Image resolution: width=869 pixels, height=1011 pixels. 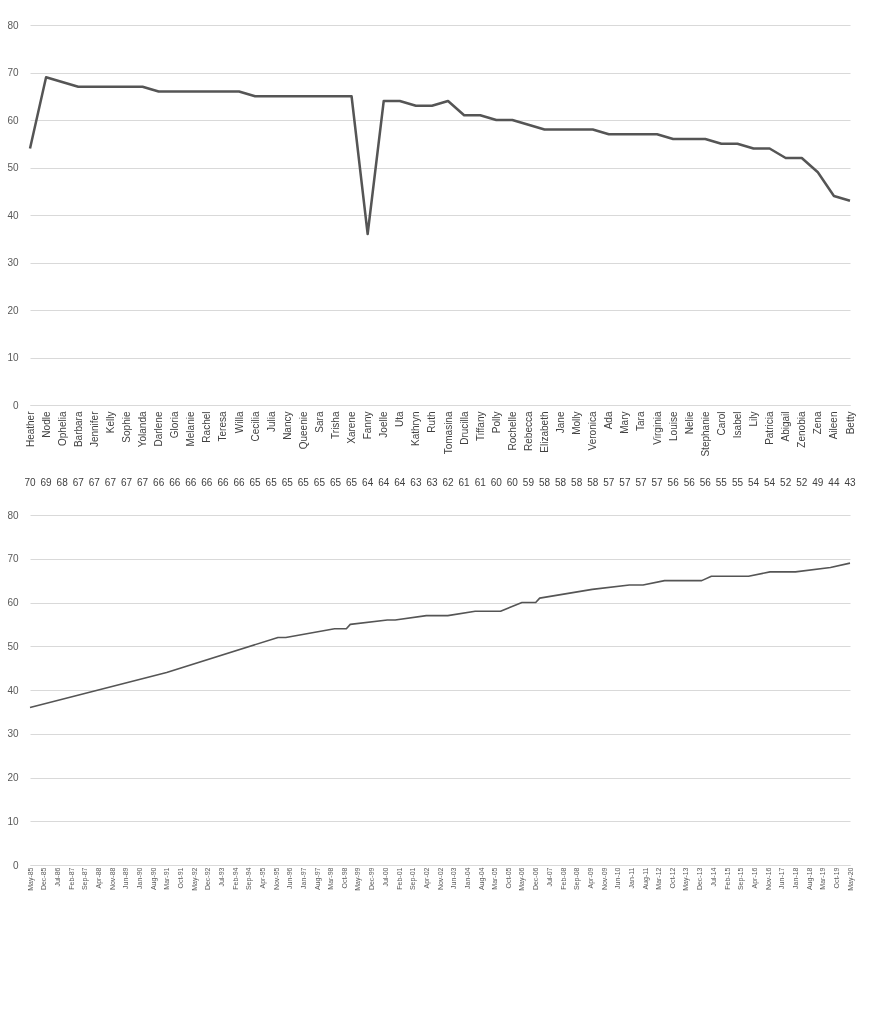 What do you see at coordinates (13, 120) in the screenshot?
I see `y-tick-label: 60` at bounding box center [13, 120].